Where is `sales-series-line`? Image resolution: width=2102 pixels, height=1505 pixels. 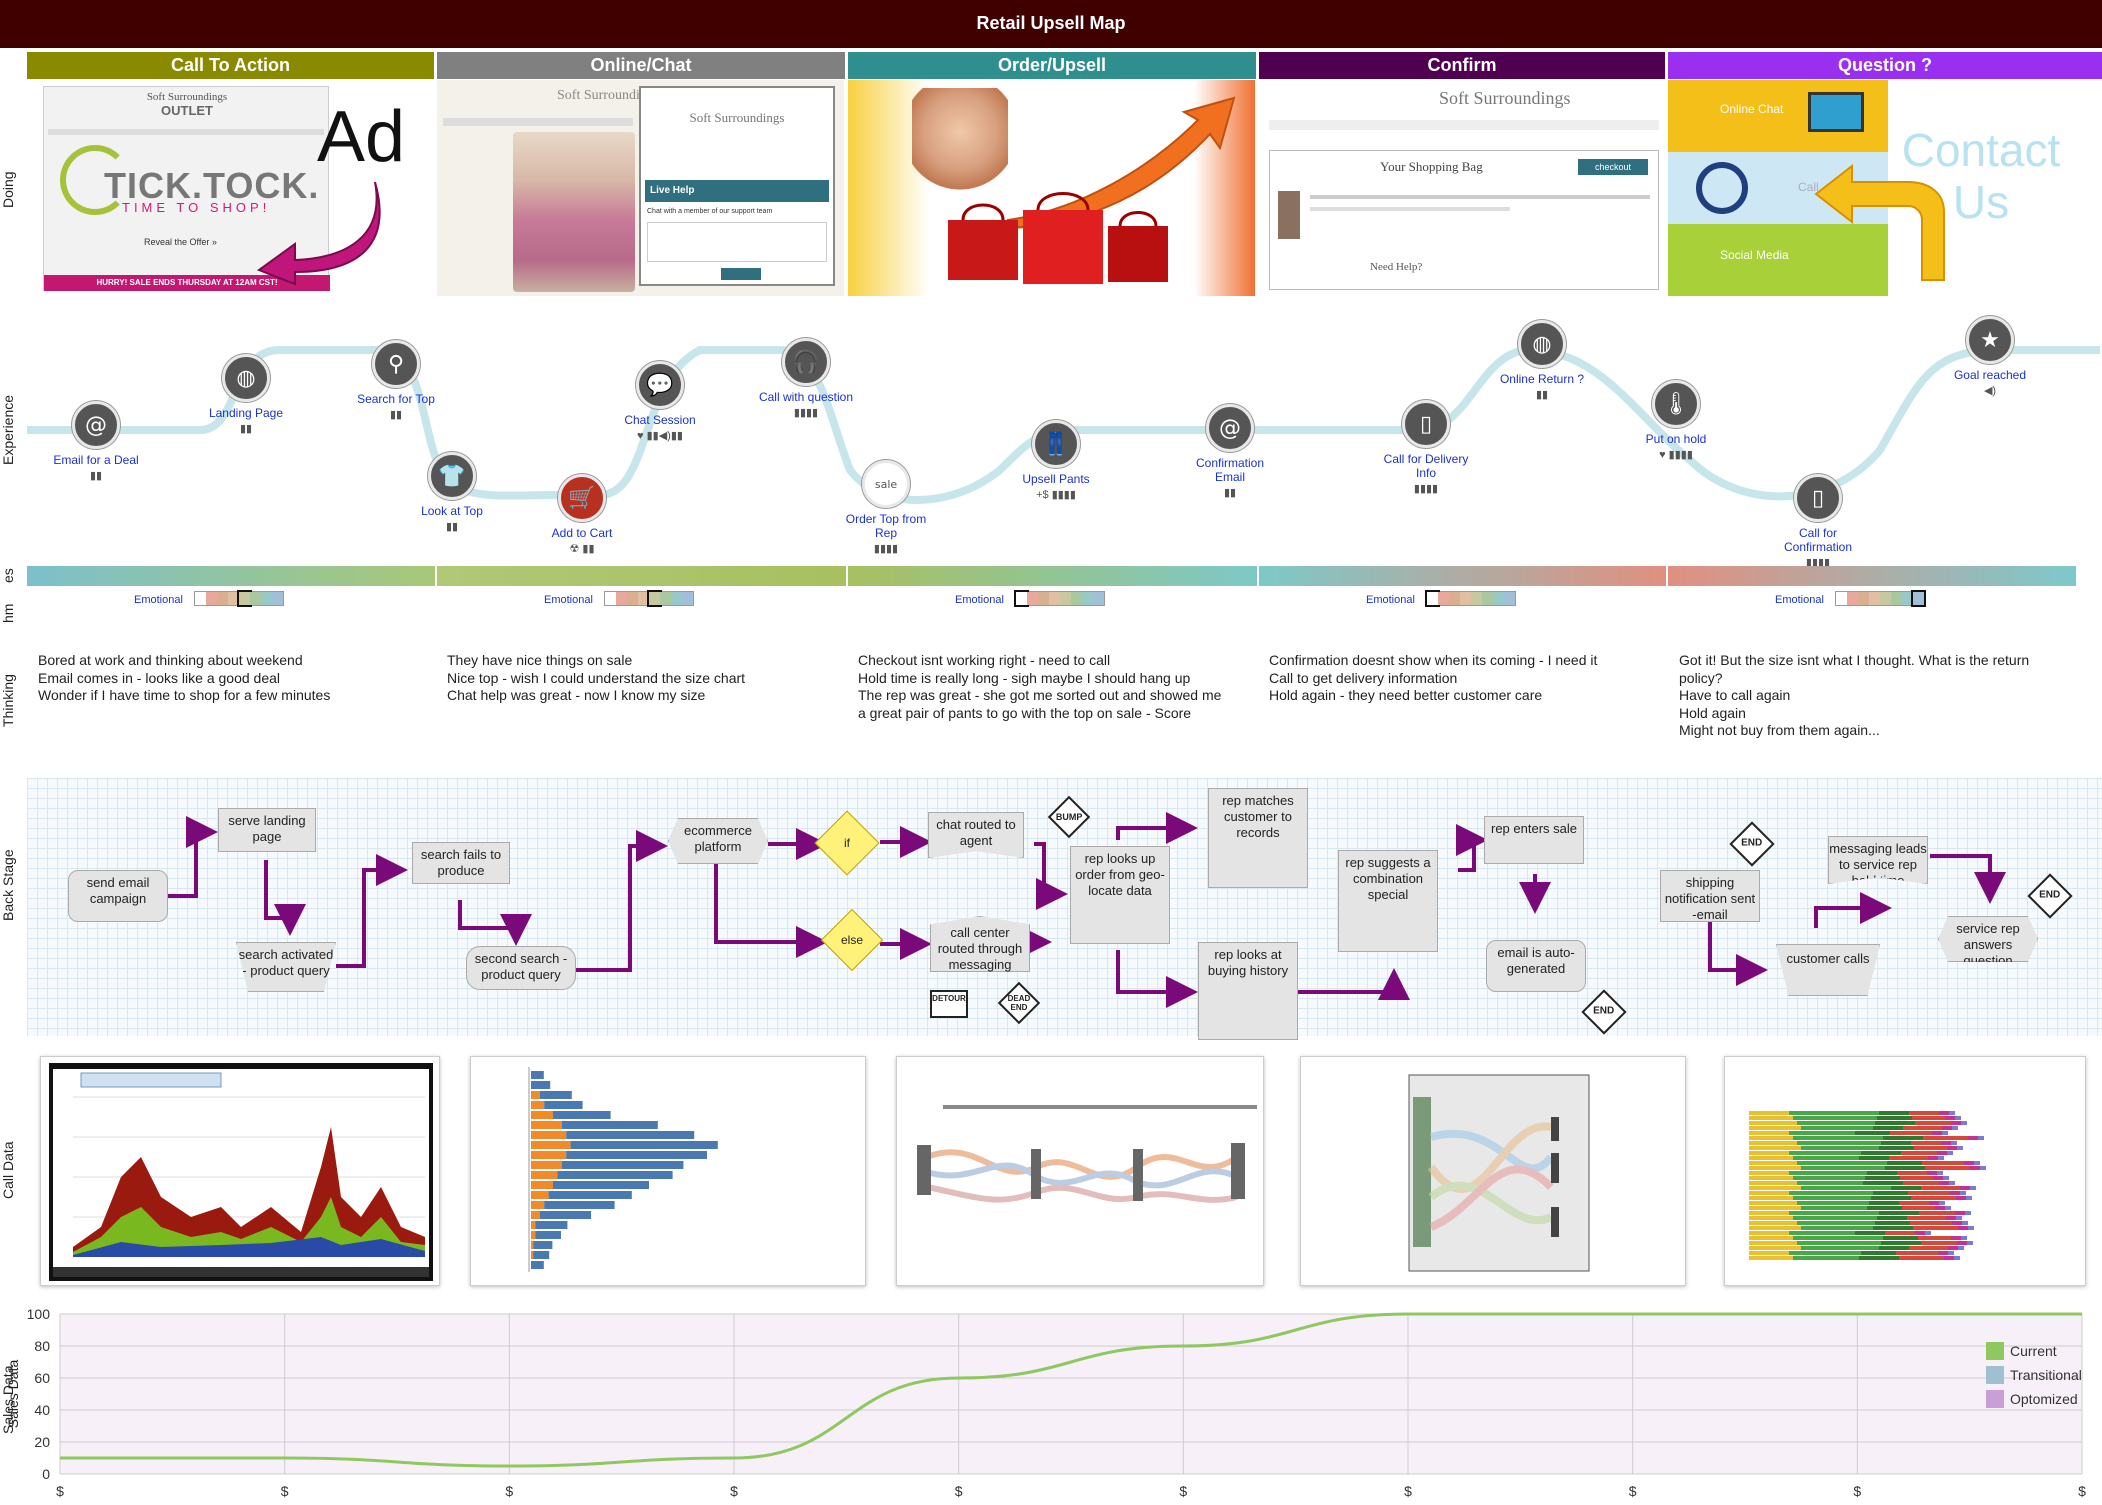 sales-series-line is located at coordinates (1070, 1390).